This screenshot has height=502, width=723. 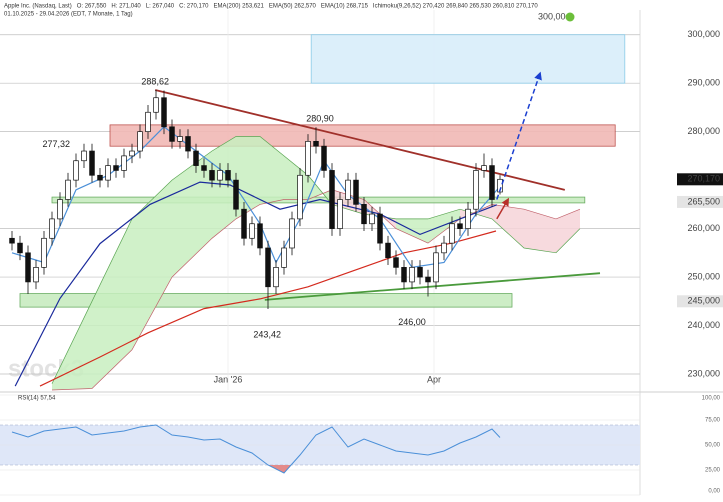 What do you see at coordinates (703, 201) in the screenshot?
I see `price-marker-label: 265,500` at bounding box center [703, 201].